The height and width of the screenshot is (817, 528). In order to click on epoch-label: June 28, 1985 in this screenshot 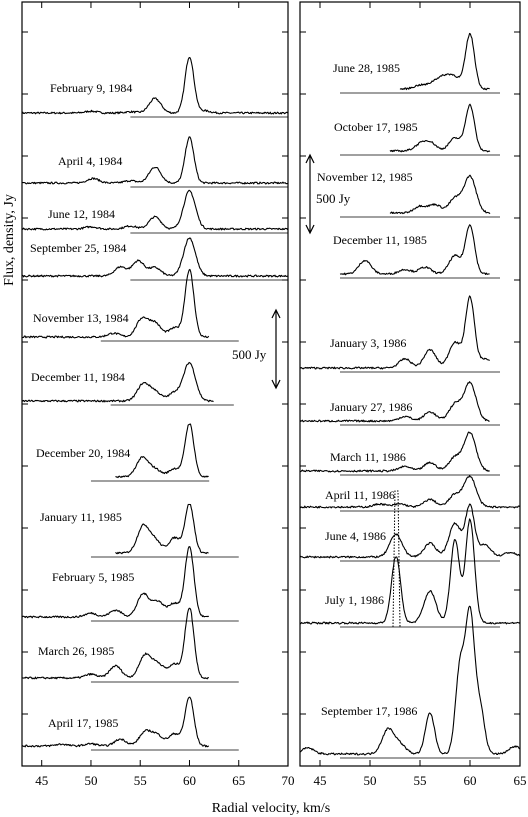, I will do `click(366, 68)`.